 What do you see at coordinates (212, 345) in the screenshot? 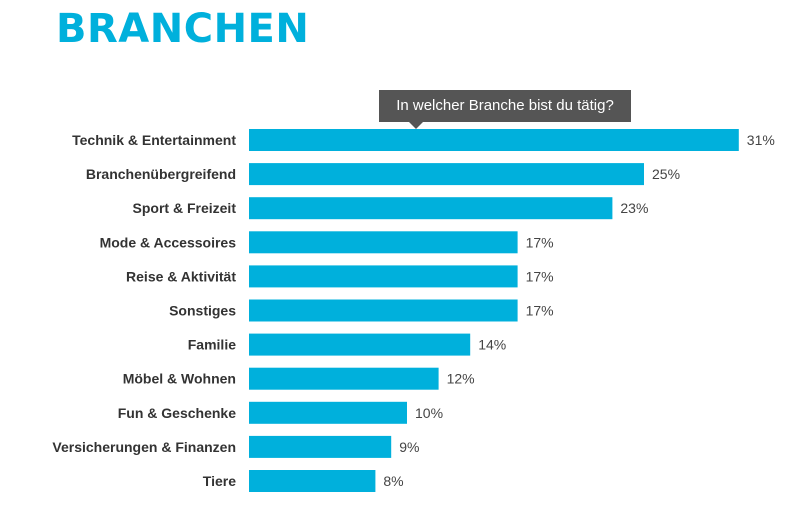
I see `category-label: Familie` at bounding box center [212, 345].